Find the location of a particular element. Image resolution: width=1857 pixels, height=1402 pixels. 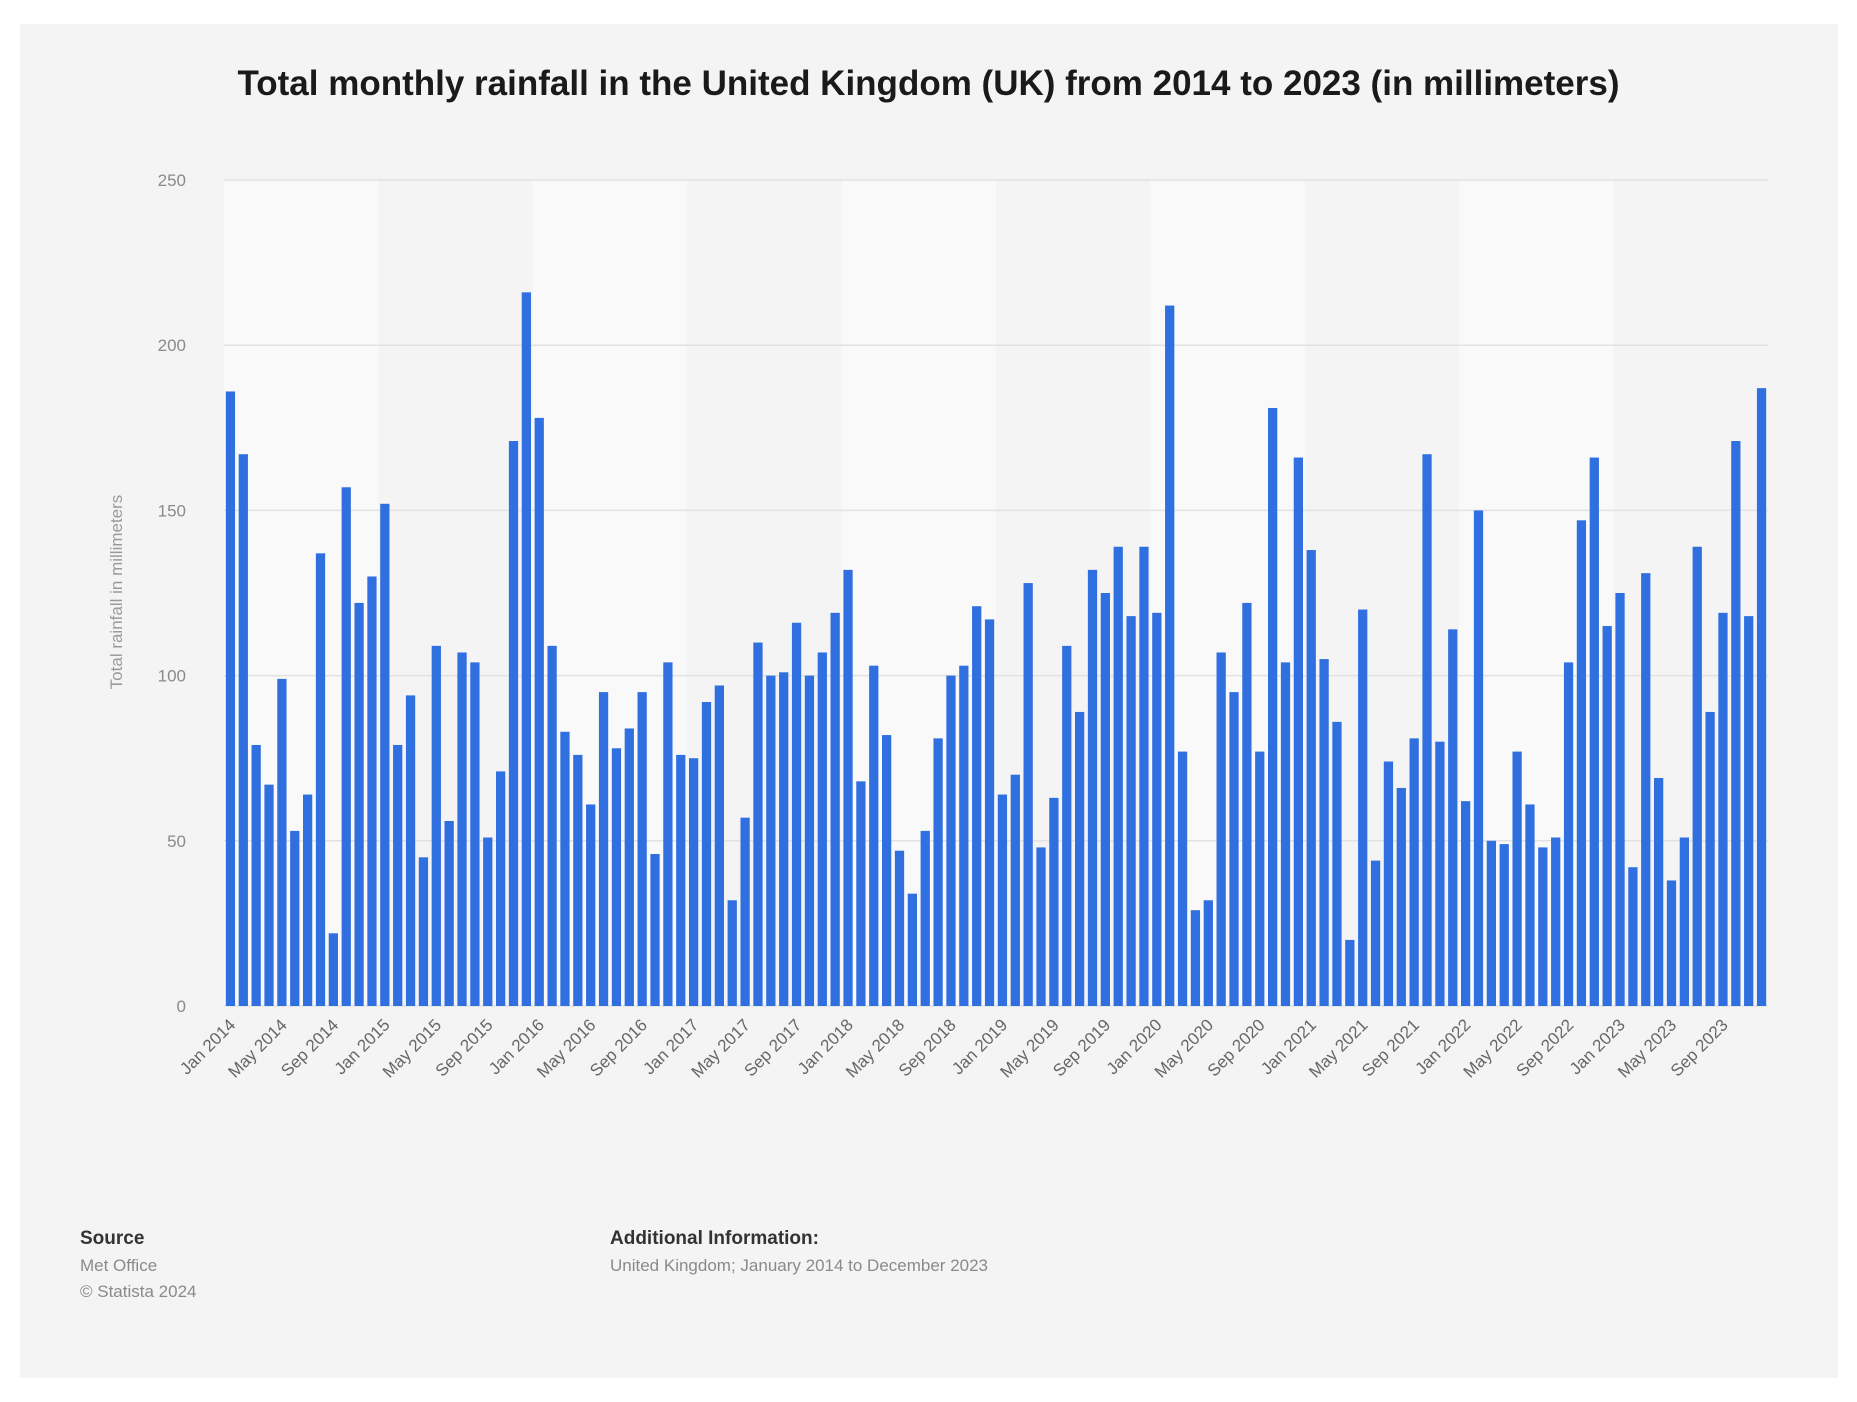

bar: Aug 2019: 132 is located at coordinates (1092, 787).